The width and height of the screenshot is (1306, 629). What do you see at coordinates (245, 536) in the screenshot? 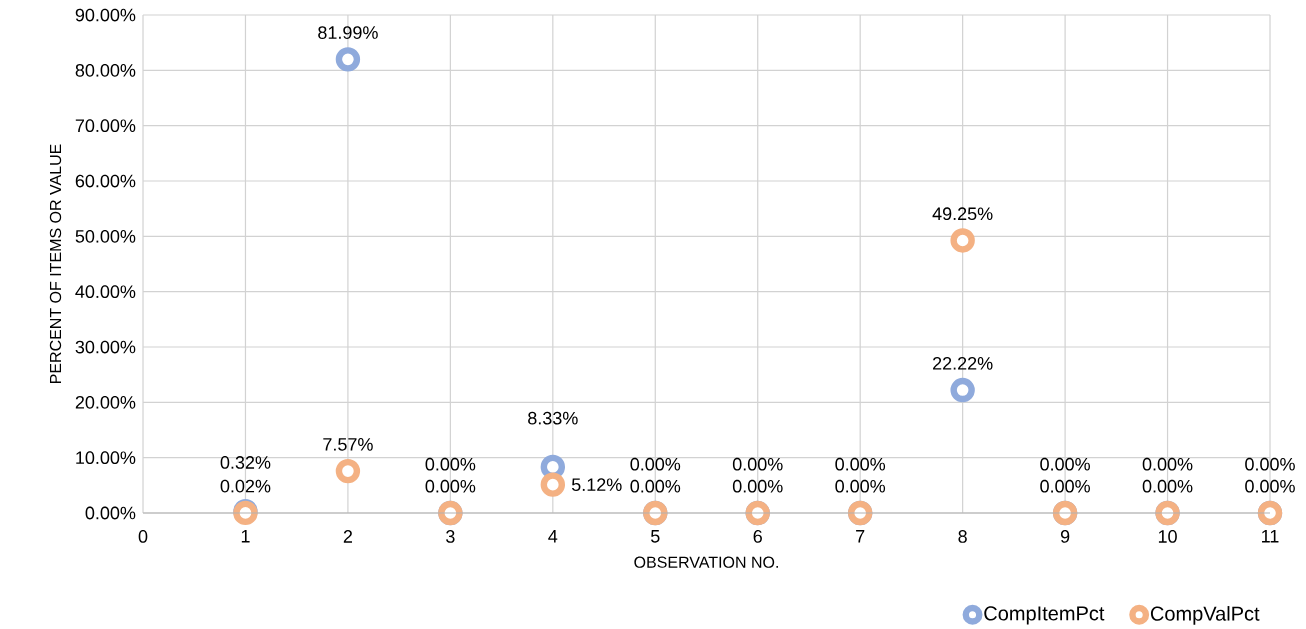
I see `x-tick-label: 1` at bounding box center [245, 536].